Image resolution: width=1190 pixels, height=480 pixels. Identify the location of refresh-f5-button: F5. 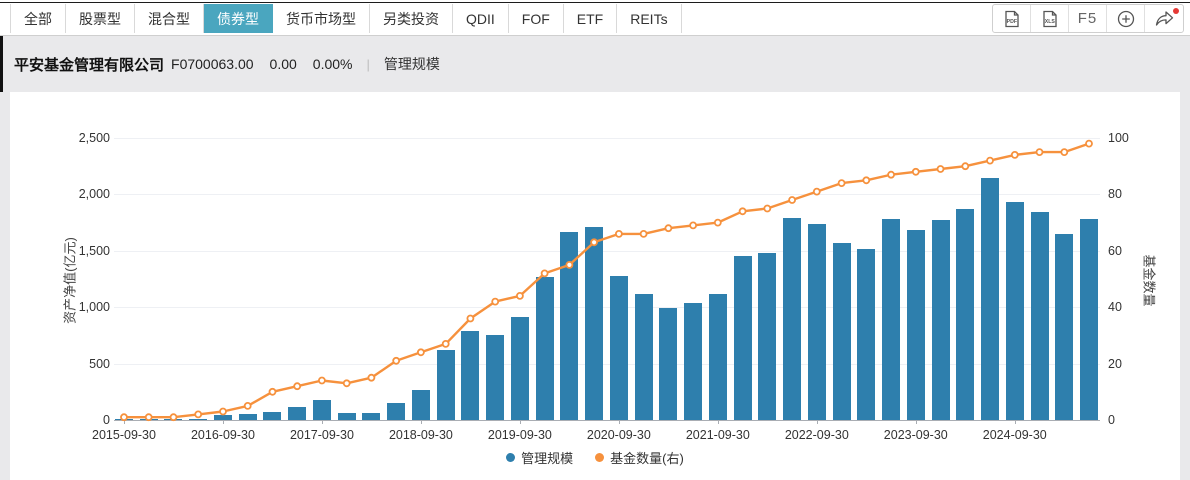
(1088, 18).